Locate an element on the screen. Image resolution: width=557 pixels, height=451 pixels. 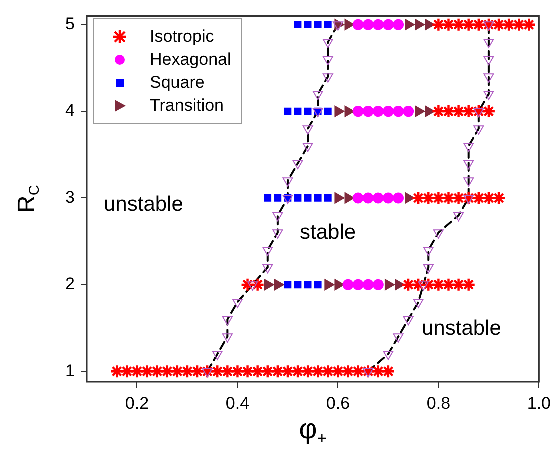
x-tick-label: 0.2 is located at coordinates (137, 403).